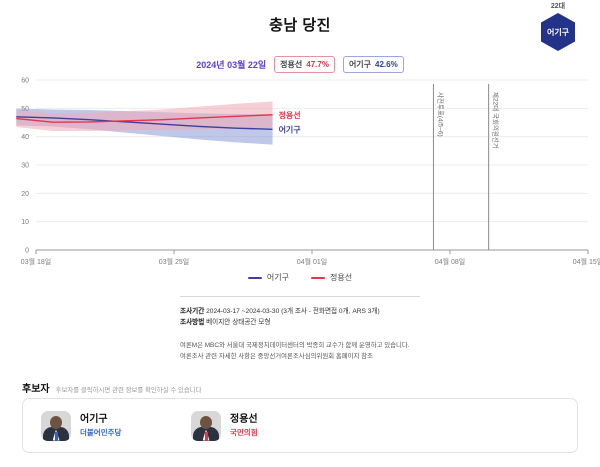 The width and height of the screenshot is (600, 467). What do you see at coordinates (440, 114) in the screenshot?
I see `svg-text: 사전투표(4/5~6)` at bounding box center [440, 114].